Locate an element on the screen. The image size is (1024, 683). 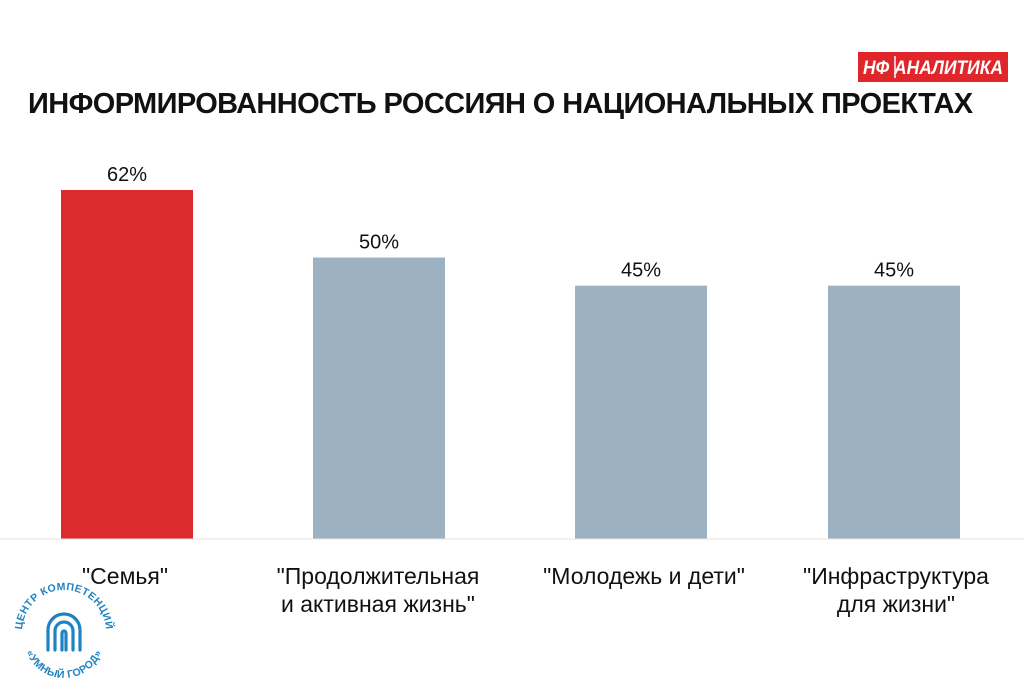
category-label-2: "Продолжительная и активная жизнь" is located at coordinates (378, 590).